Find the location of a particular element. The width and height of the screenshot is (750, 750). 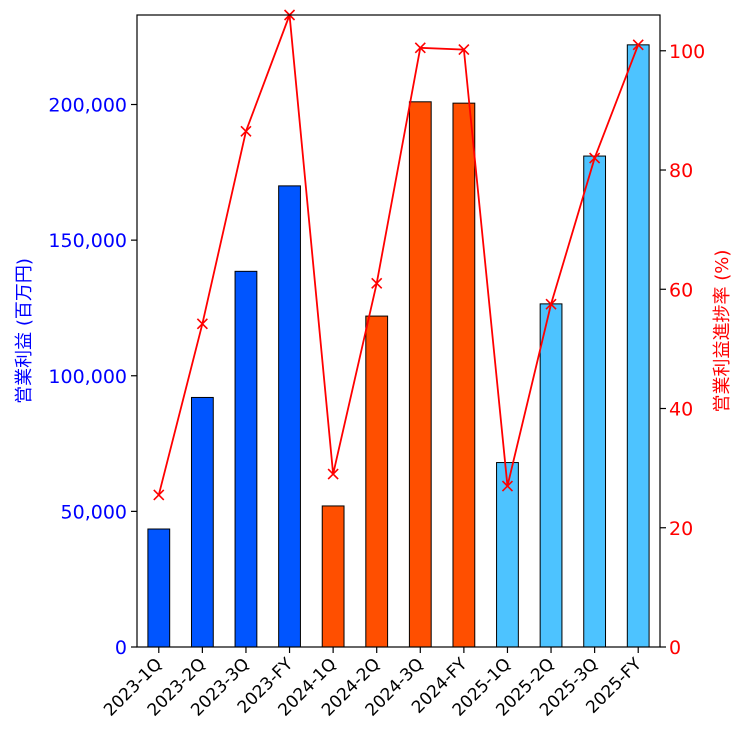

progress-marker-2024-FY is located at coordinates (464, 50).